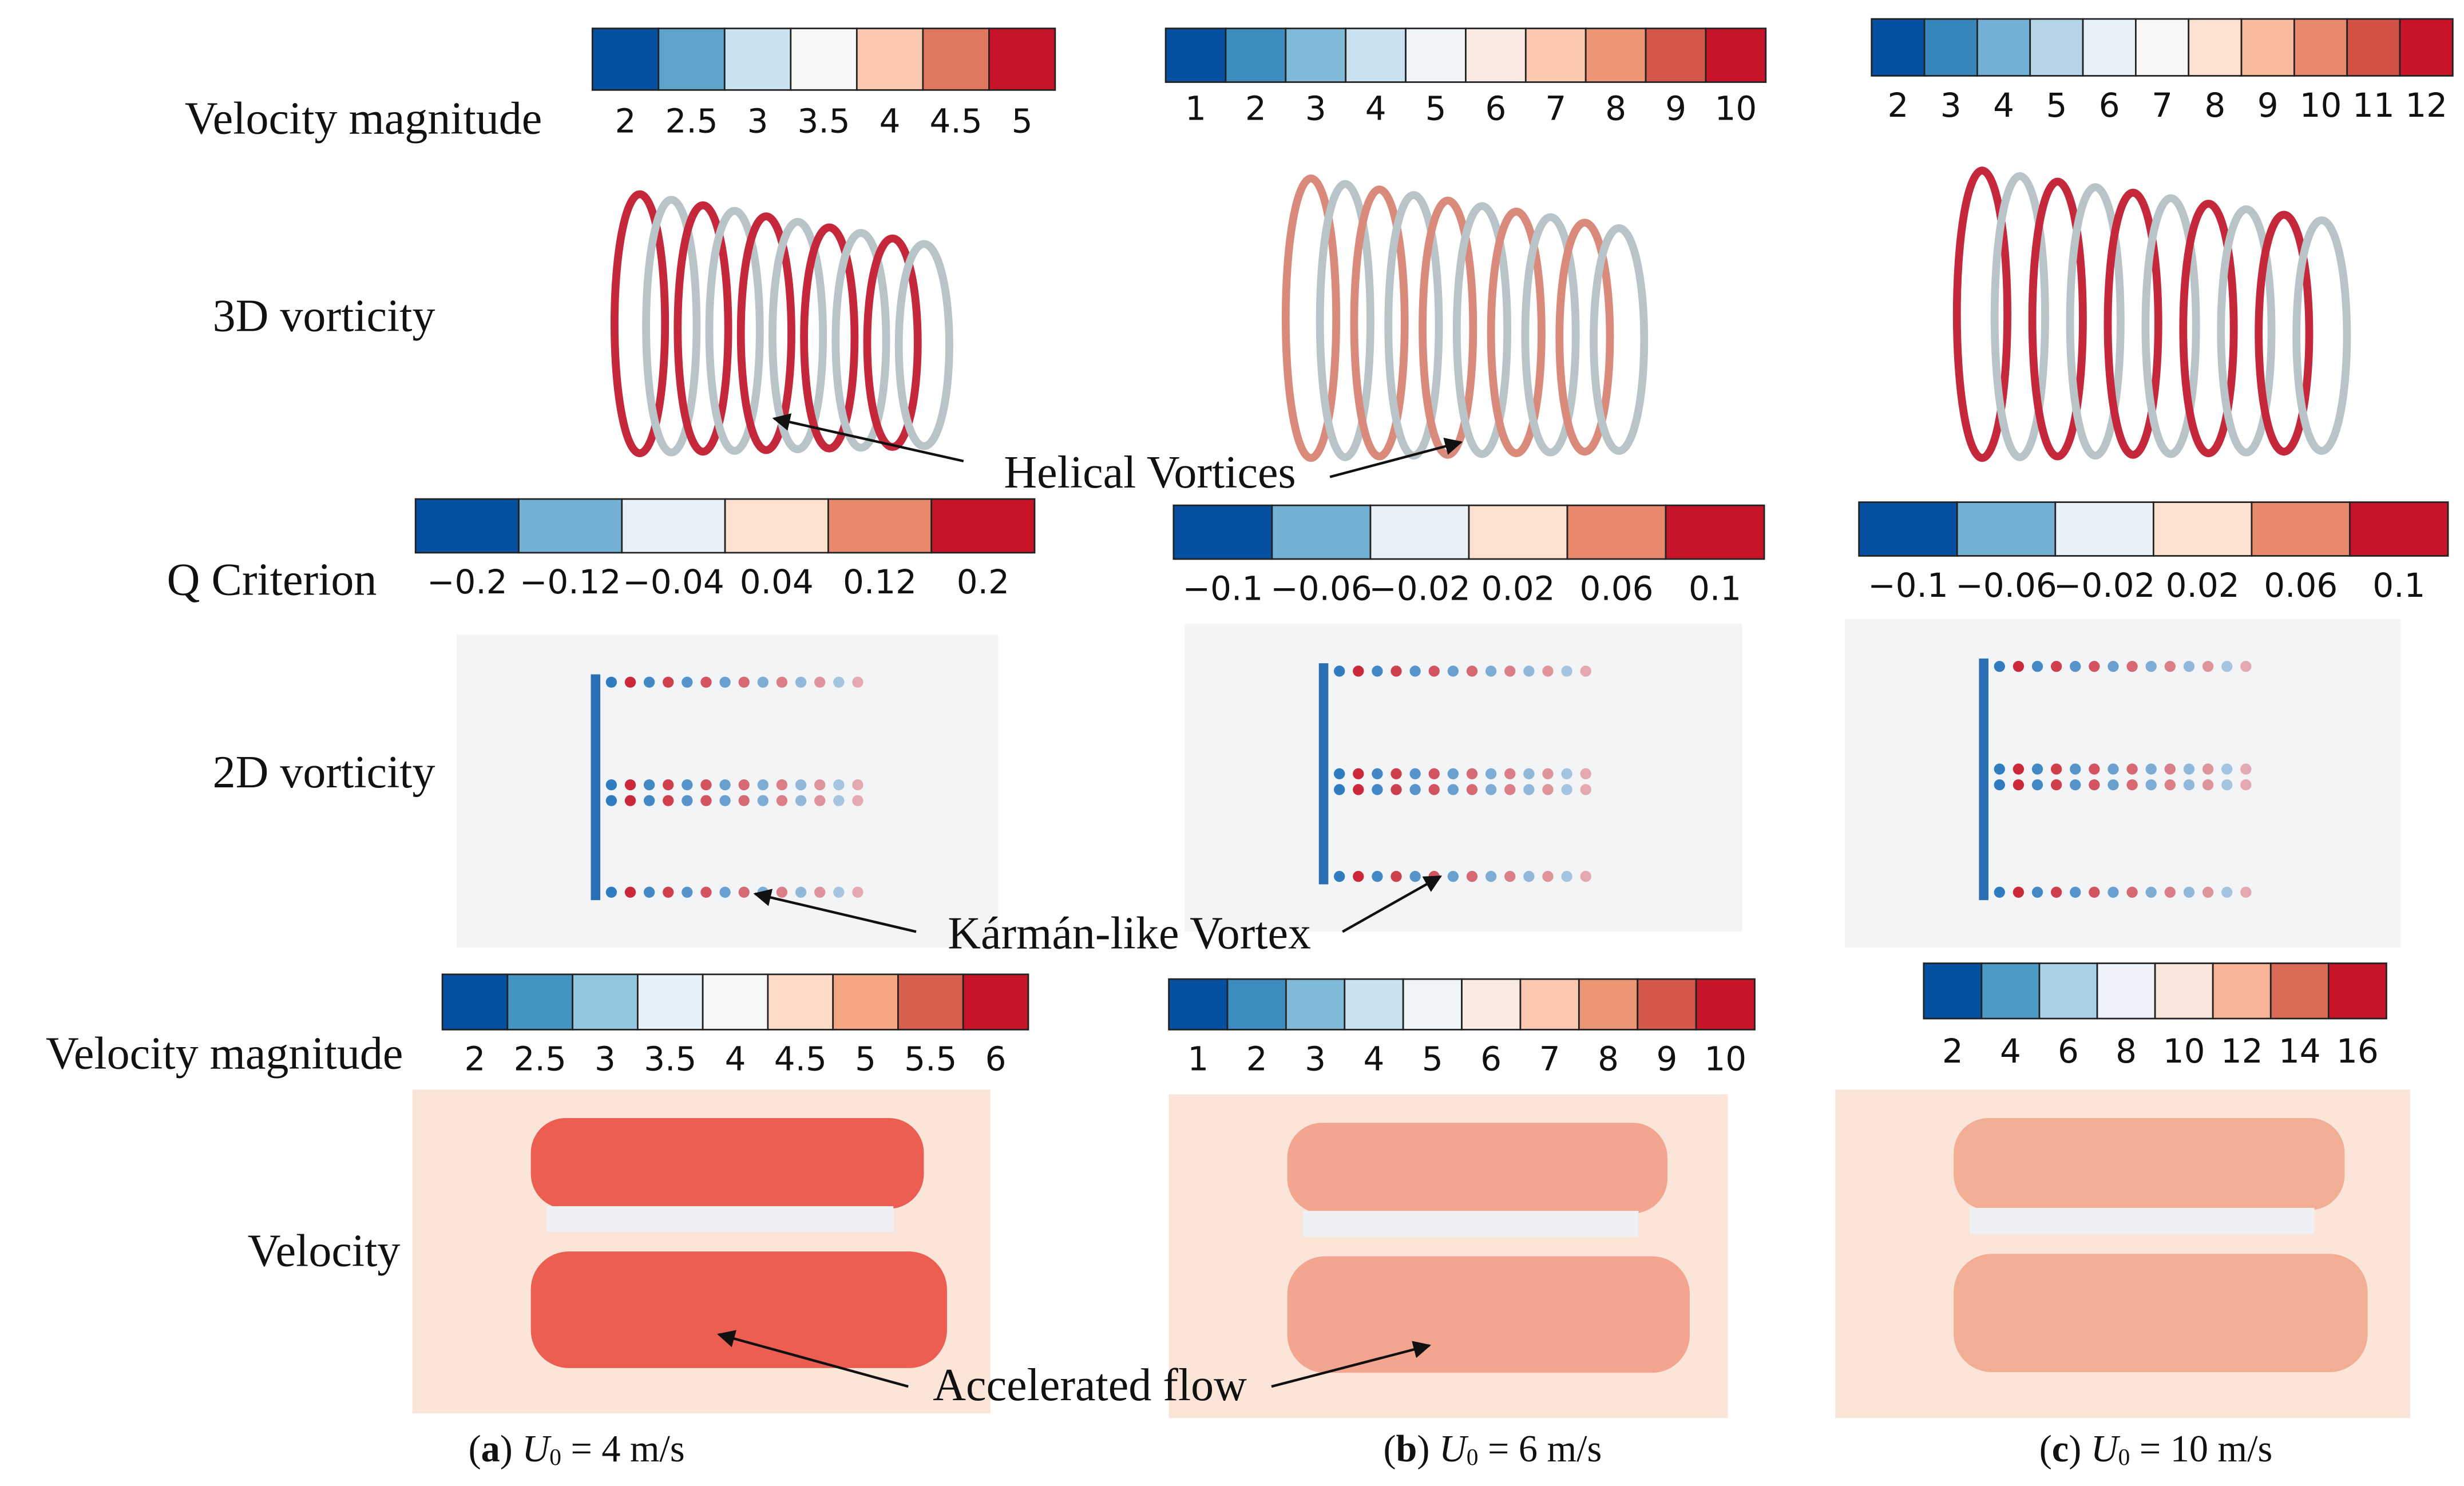  I want to click on colorbar-tick-label: 4, so click(2003, 105).